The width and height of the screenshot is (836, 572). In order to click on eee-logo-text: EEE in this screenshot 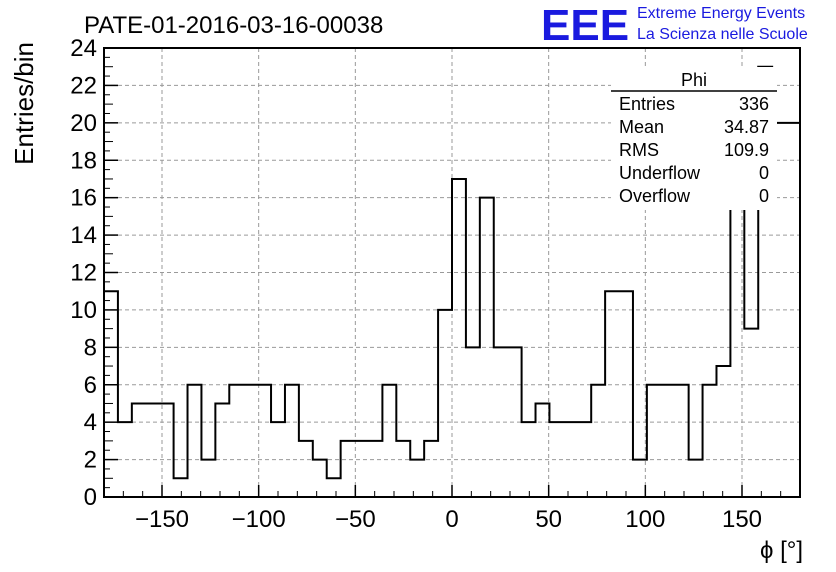, I will do `click(585, 25)`.